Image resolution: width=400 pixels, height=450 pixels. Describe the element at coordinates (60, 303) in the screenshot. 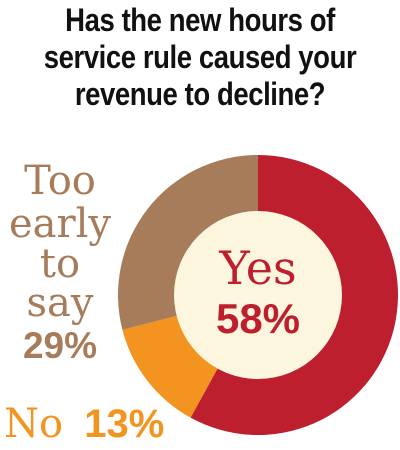

I see `slice-label-too-early-line-4: say` at that location.